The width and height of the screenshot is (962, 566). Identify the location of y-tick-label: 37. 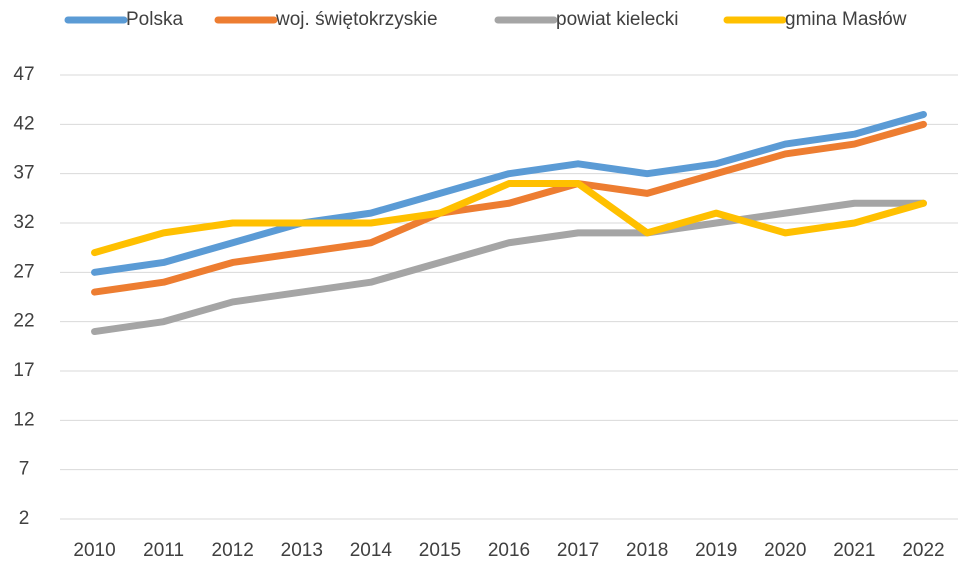
(23, 173).